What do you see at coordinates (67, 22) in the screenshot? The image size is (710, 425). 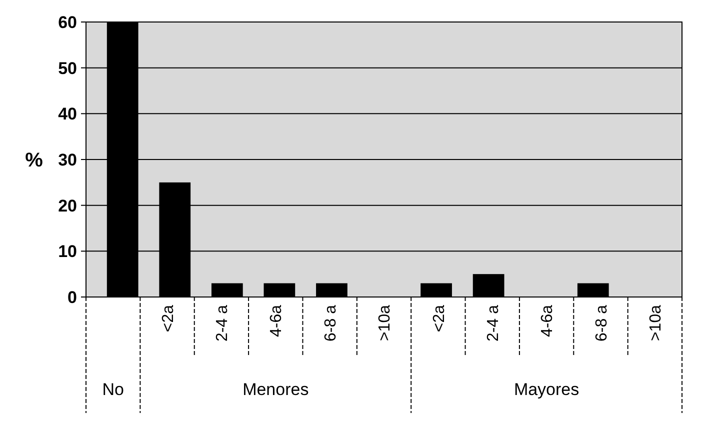 I see `y-tick-label: 60` at bounding box center [67, 22].